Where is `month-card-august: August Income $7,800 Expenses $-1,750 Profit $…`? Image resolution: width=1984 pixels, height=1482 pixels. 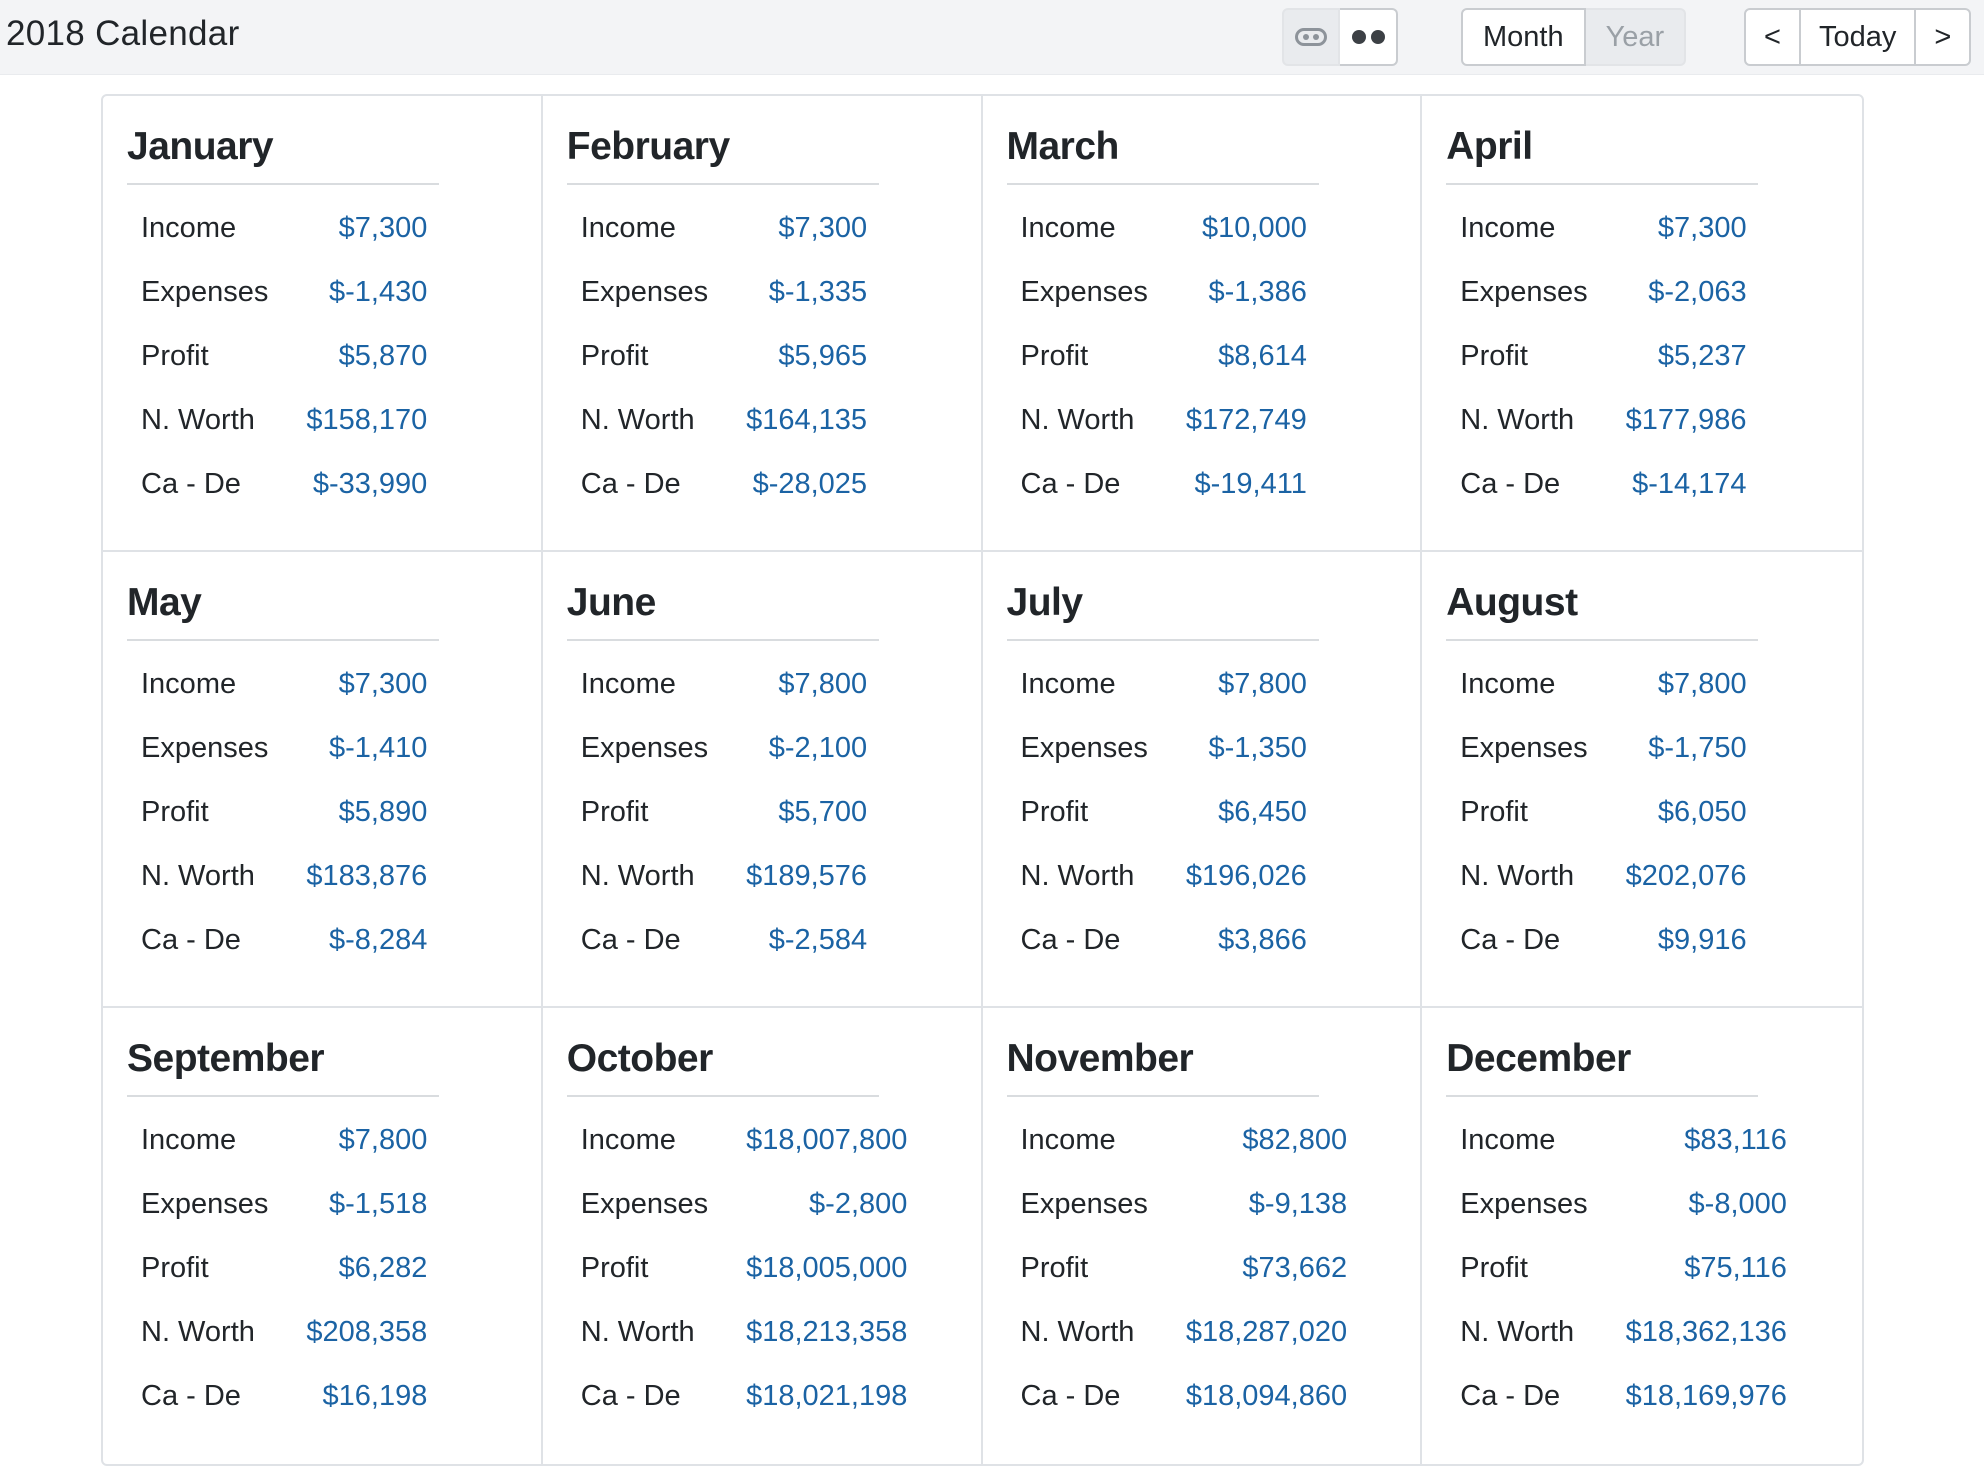
month-card-august: August Income $7,800 Expenses $-1,750 Profit $… is located at coordinates (1642, 780).